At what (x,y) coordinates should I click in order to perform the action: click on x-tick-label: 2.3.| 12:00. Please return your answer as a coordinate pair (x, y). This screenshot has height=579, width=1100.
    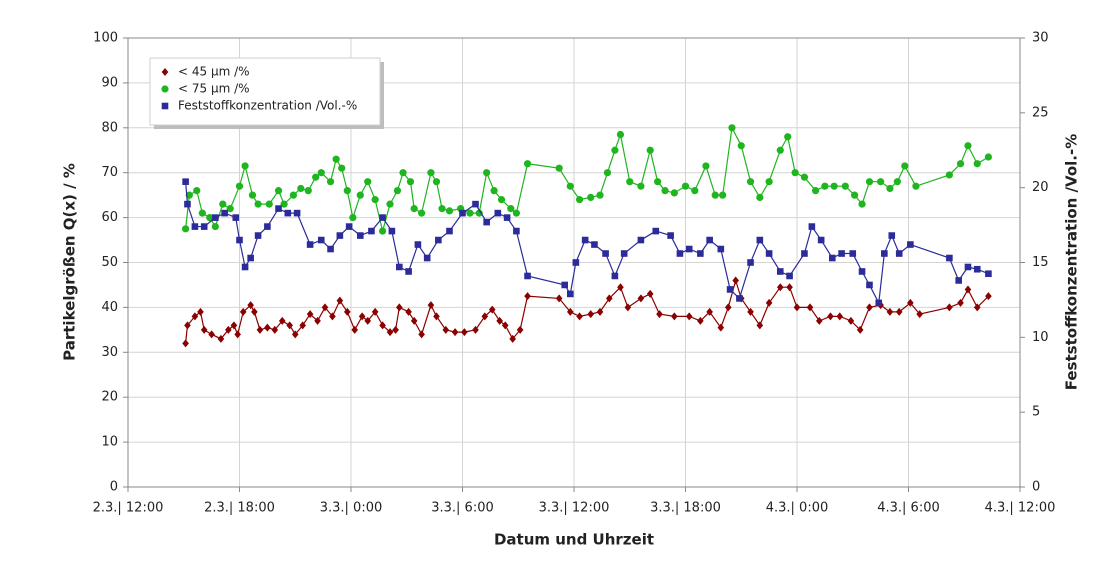
    Looking at the image, I should click on (128, 508).